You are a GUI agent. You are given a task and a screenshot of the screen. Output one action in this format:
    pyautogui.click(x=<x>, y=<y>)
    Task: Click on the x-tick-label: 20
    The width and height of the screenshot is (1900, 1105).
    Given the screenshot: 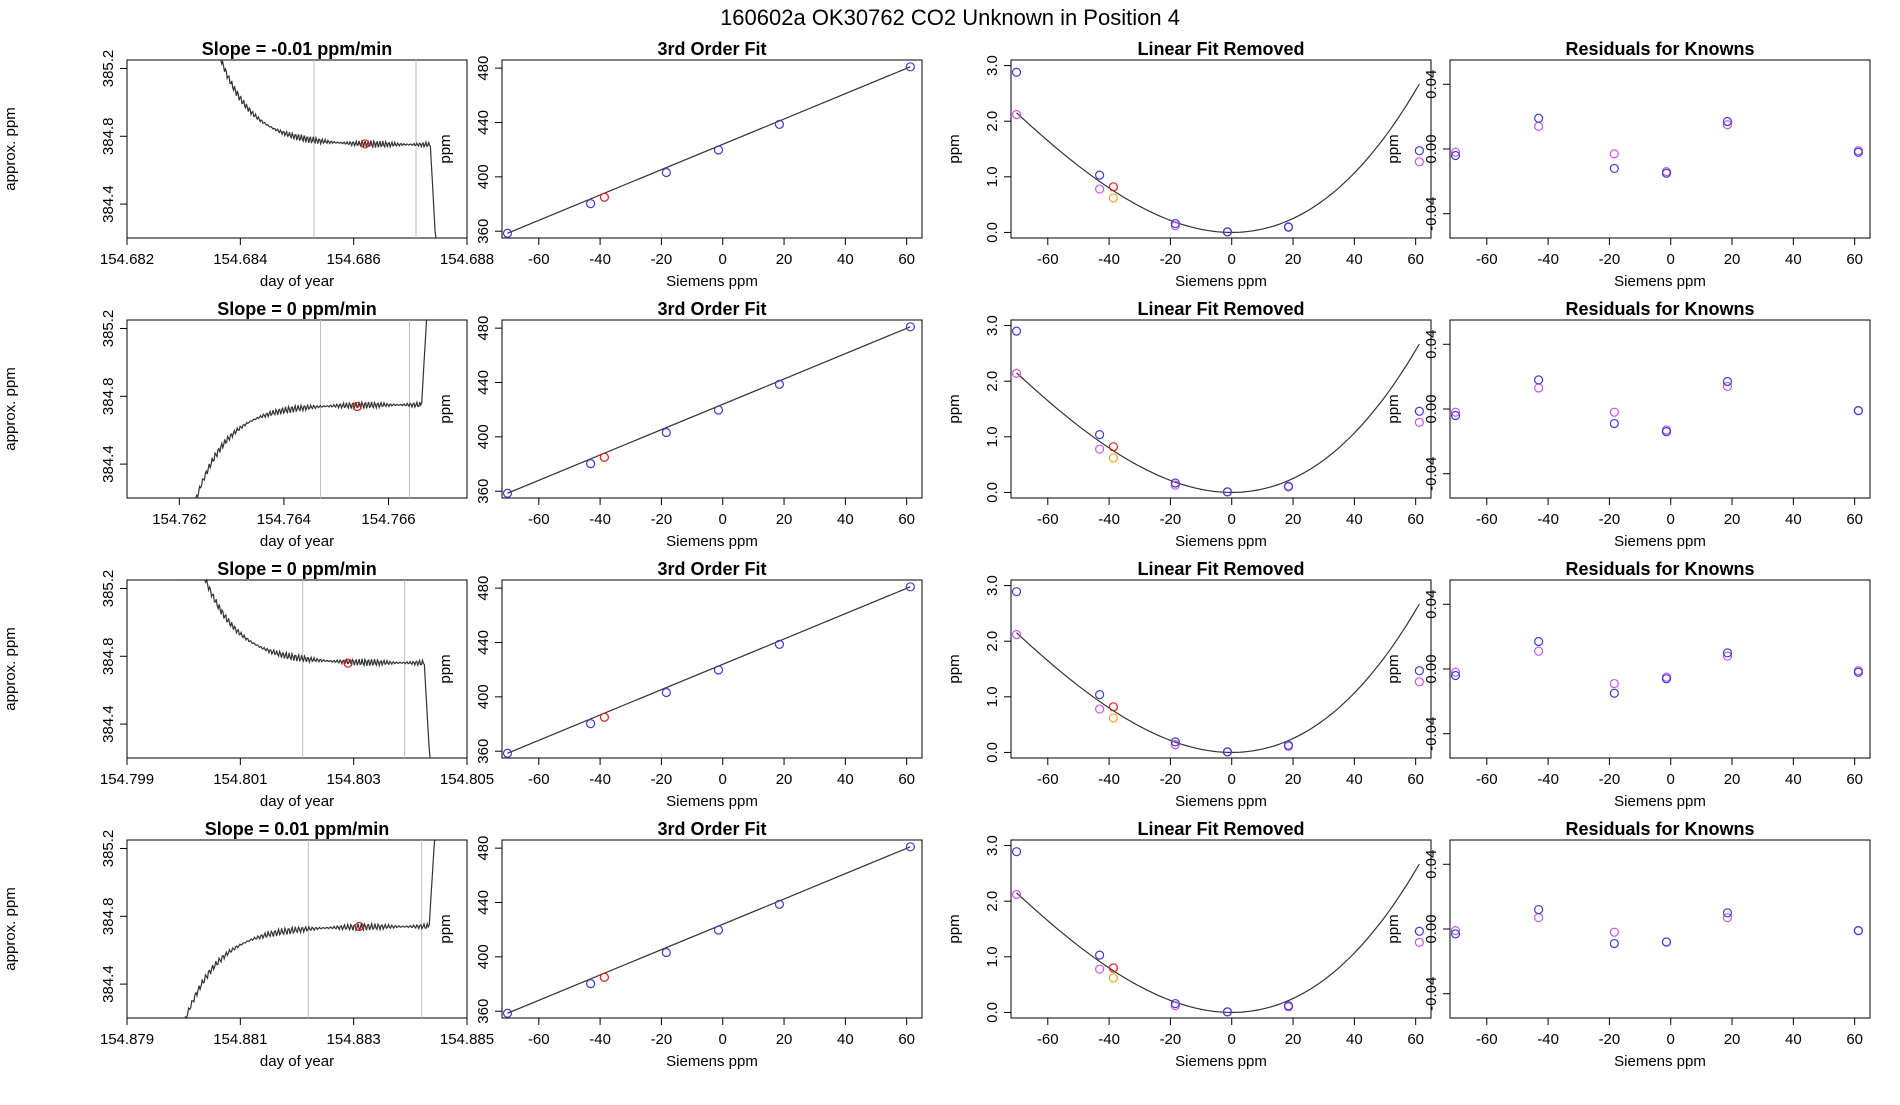 What is the action you would take?
    pyautogui.click(x=1732, y=259)
    